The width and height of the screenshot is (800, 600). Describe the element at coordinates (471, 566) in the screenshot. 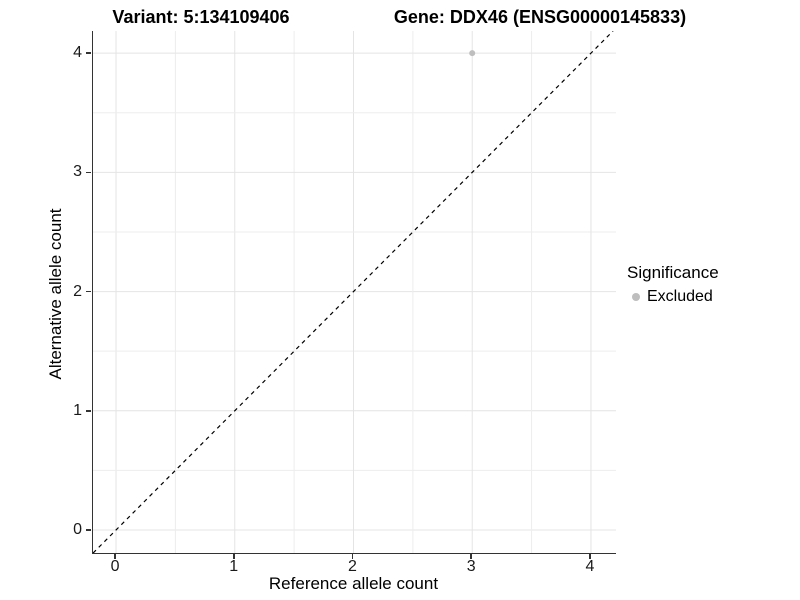

I see `x-tick-label: 3` at that location.